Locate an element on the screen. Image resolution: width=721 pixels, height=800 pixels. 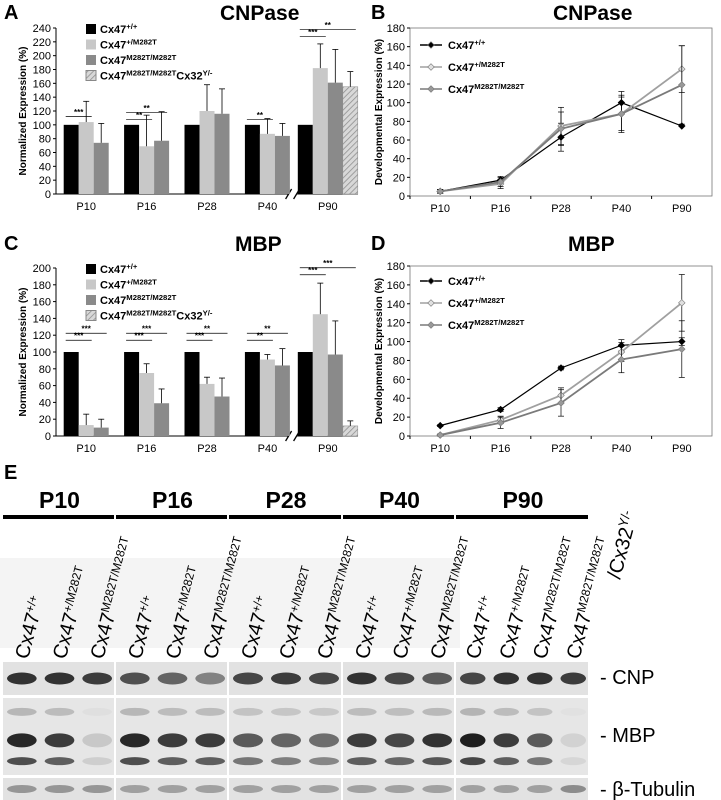
y-tick-label: 0 is located at coordinates (48, 195).